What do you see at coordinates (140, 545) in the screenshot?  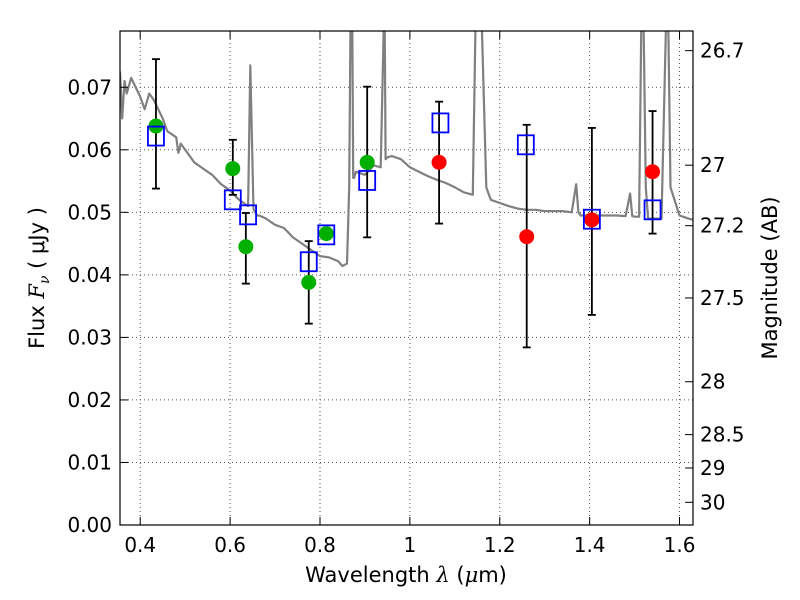 I see `x-tick-label: 0.4` at bounding box center [140, 545].